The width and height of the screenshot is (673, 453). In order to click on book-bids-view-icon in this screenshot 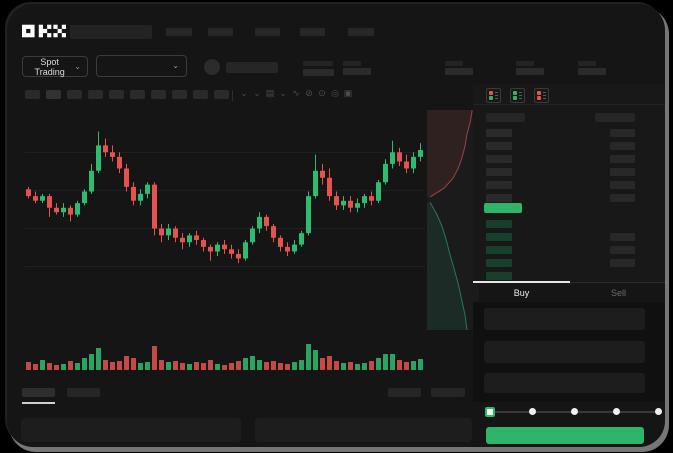, I will do `click(517, 95)`.